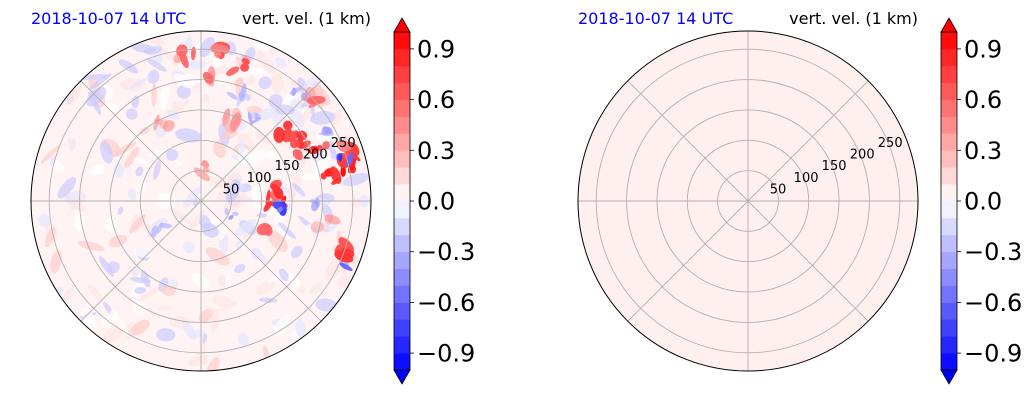 This screenshot has height=401, width=1036. I want to click on colorbar-tick-labels: −0.9 −0.6 −0.3 0.0 0.3 0.6 0.9, so click(446, 201).